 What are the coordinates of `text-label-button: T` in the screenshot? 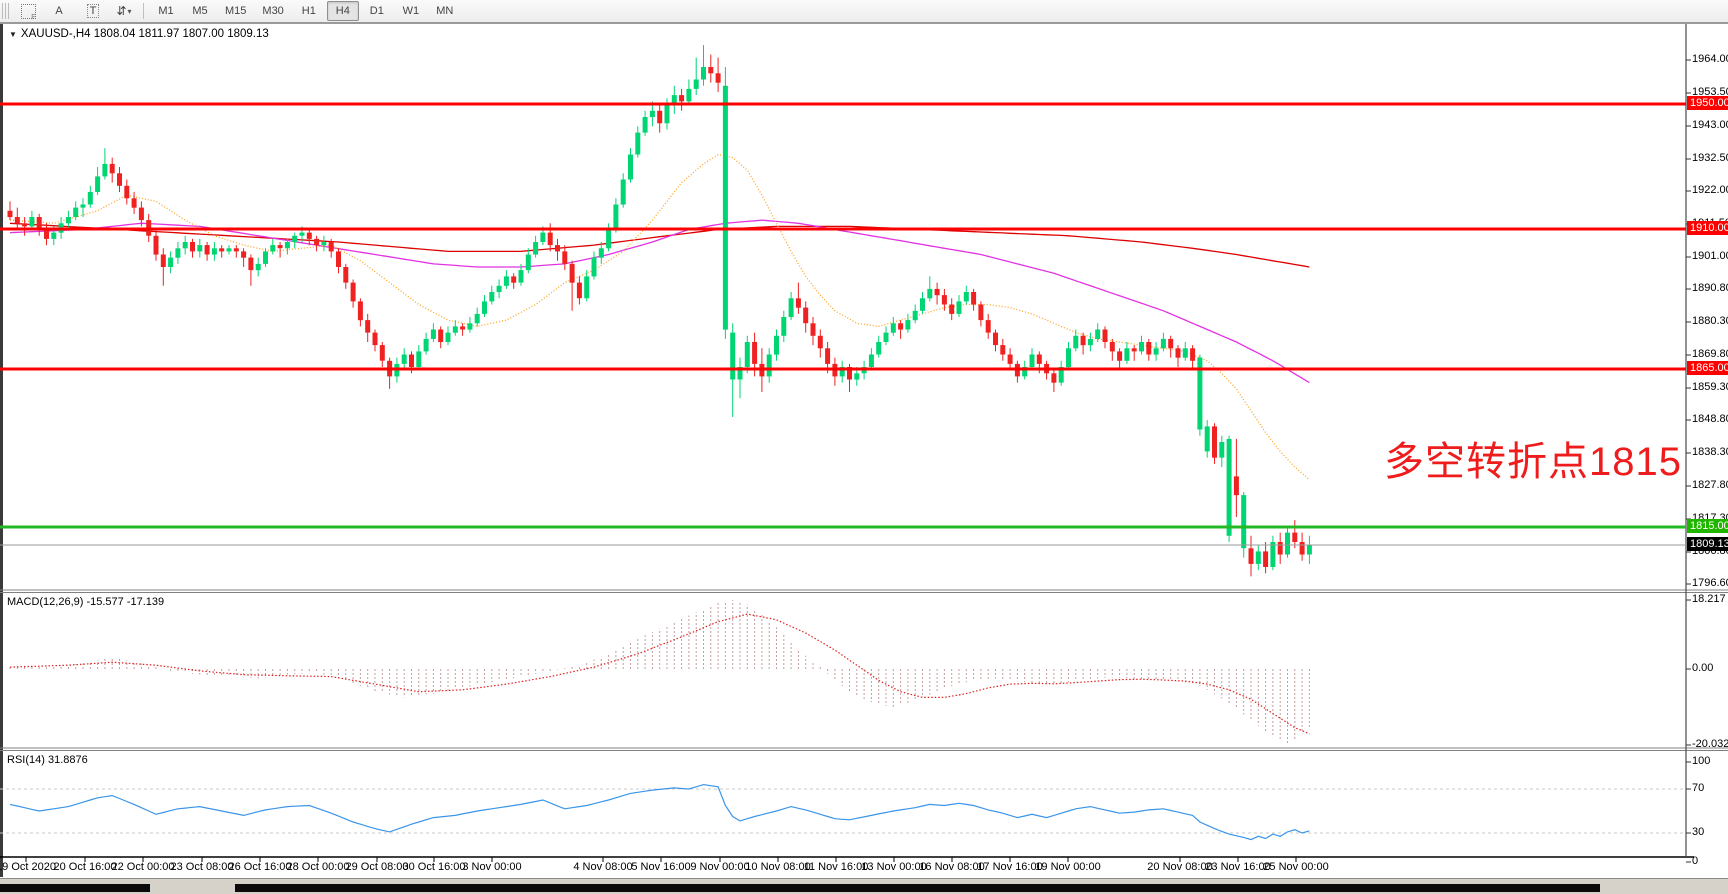 It's located at (93, 11).